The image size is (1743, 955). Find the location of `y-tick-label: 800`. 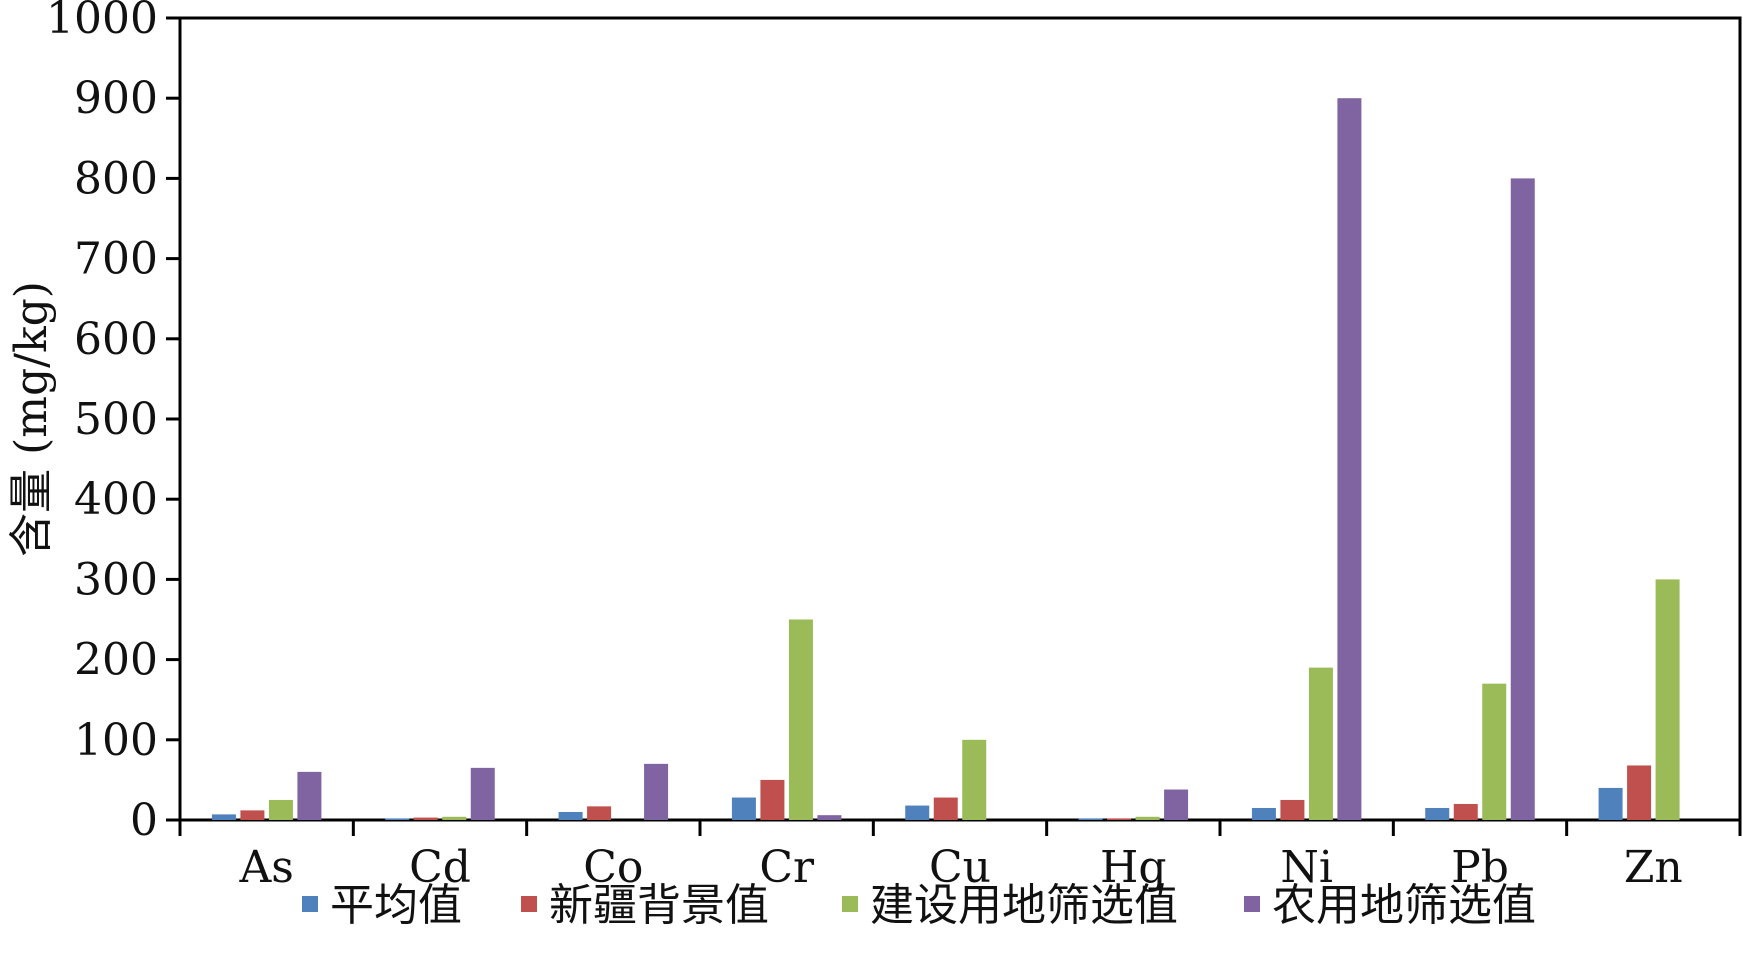

y-tick-label: 800 is located at coordinates (116, 178).